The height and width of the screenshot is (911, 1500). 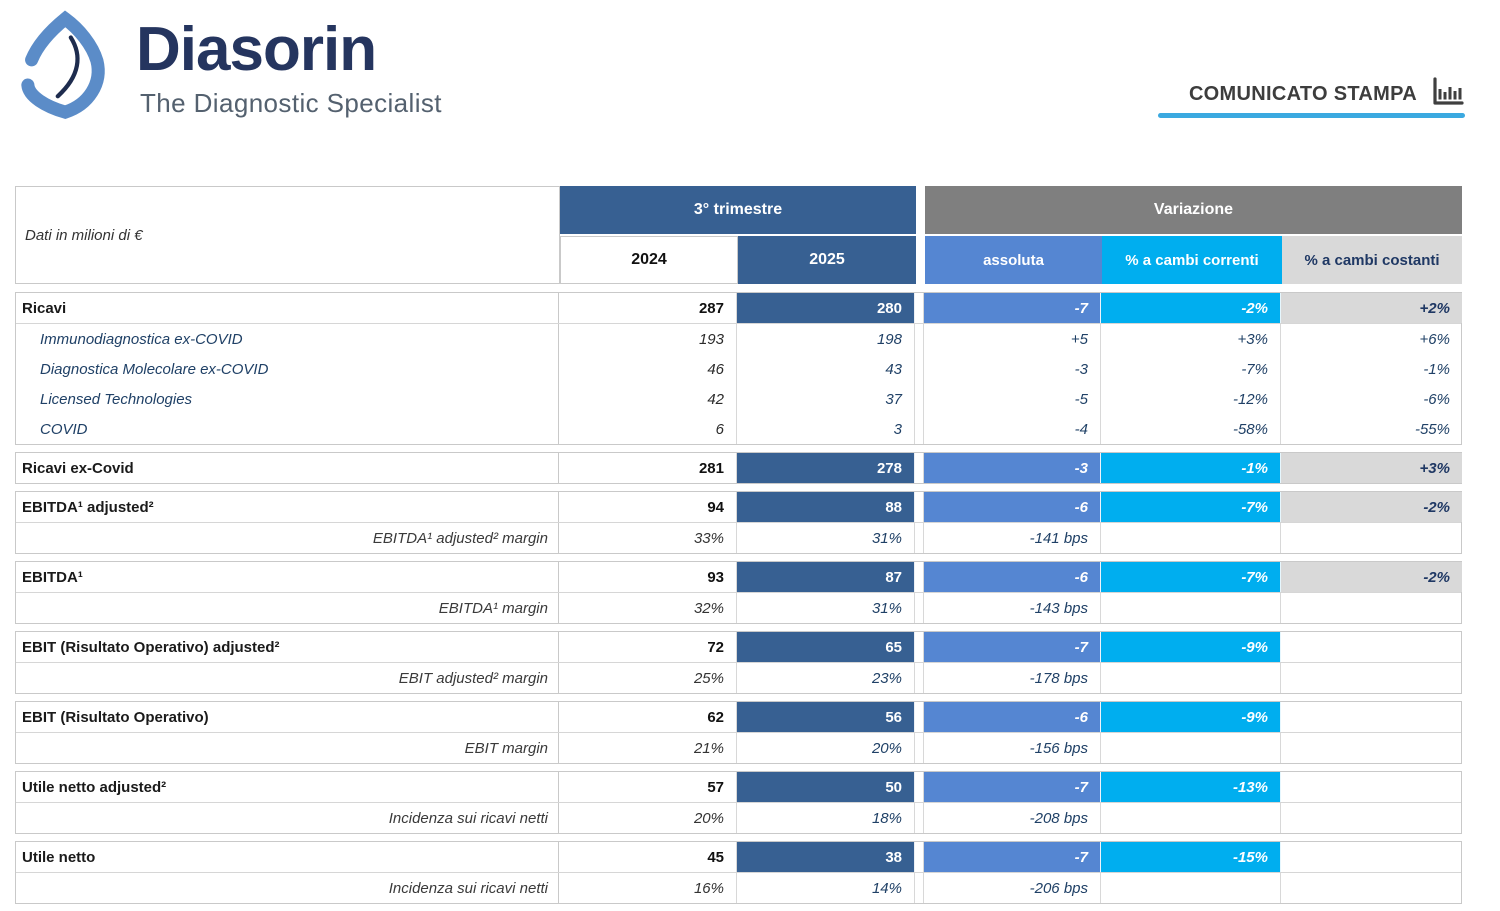 I want to click on bar-chart-icon, so click(x=1447, y=94).